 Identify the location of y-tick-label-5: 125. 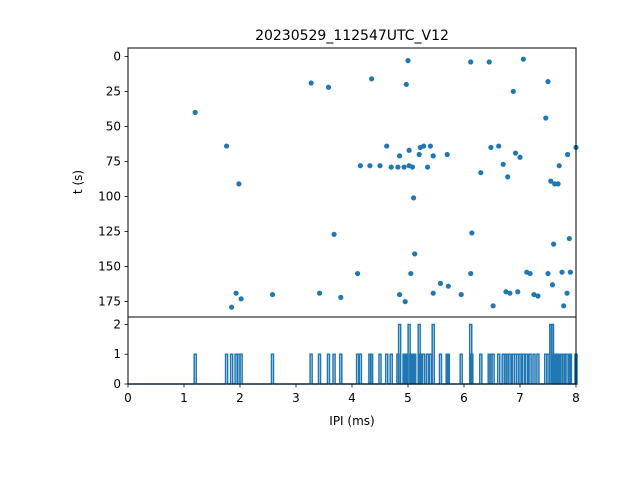
(109, 232).